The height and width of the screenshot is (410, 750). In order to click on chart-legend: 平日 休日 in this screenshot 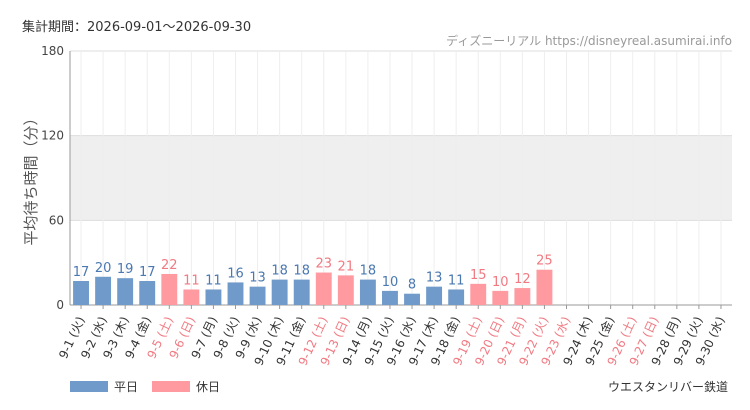, I will do `click(152, 386)`.